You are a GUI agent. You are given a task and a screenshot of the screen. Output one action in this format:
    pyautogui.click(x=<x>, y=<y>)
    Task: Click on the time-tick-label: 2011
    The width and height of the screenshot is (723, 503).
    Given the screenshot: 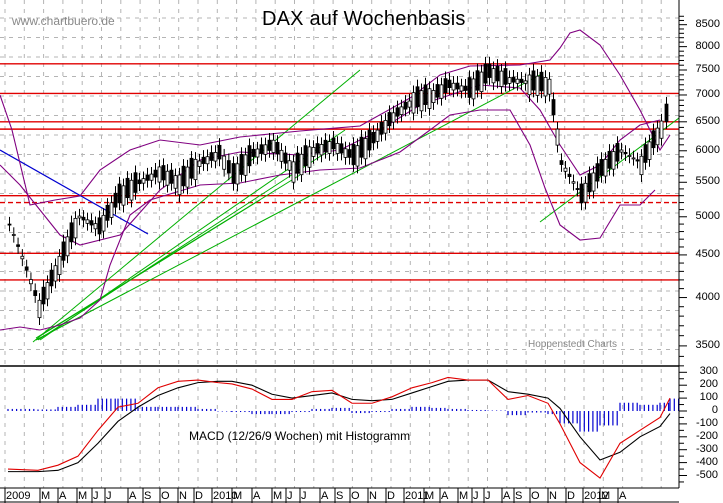 What is the action you would take?
    pyautogui.click(x=417, y=496)
    